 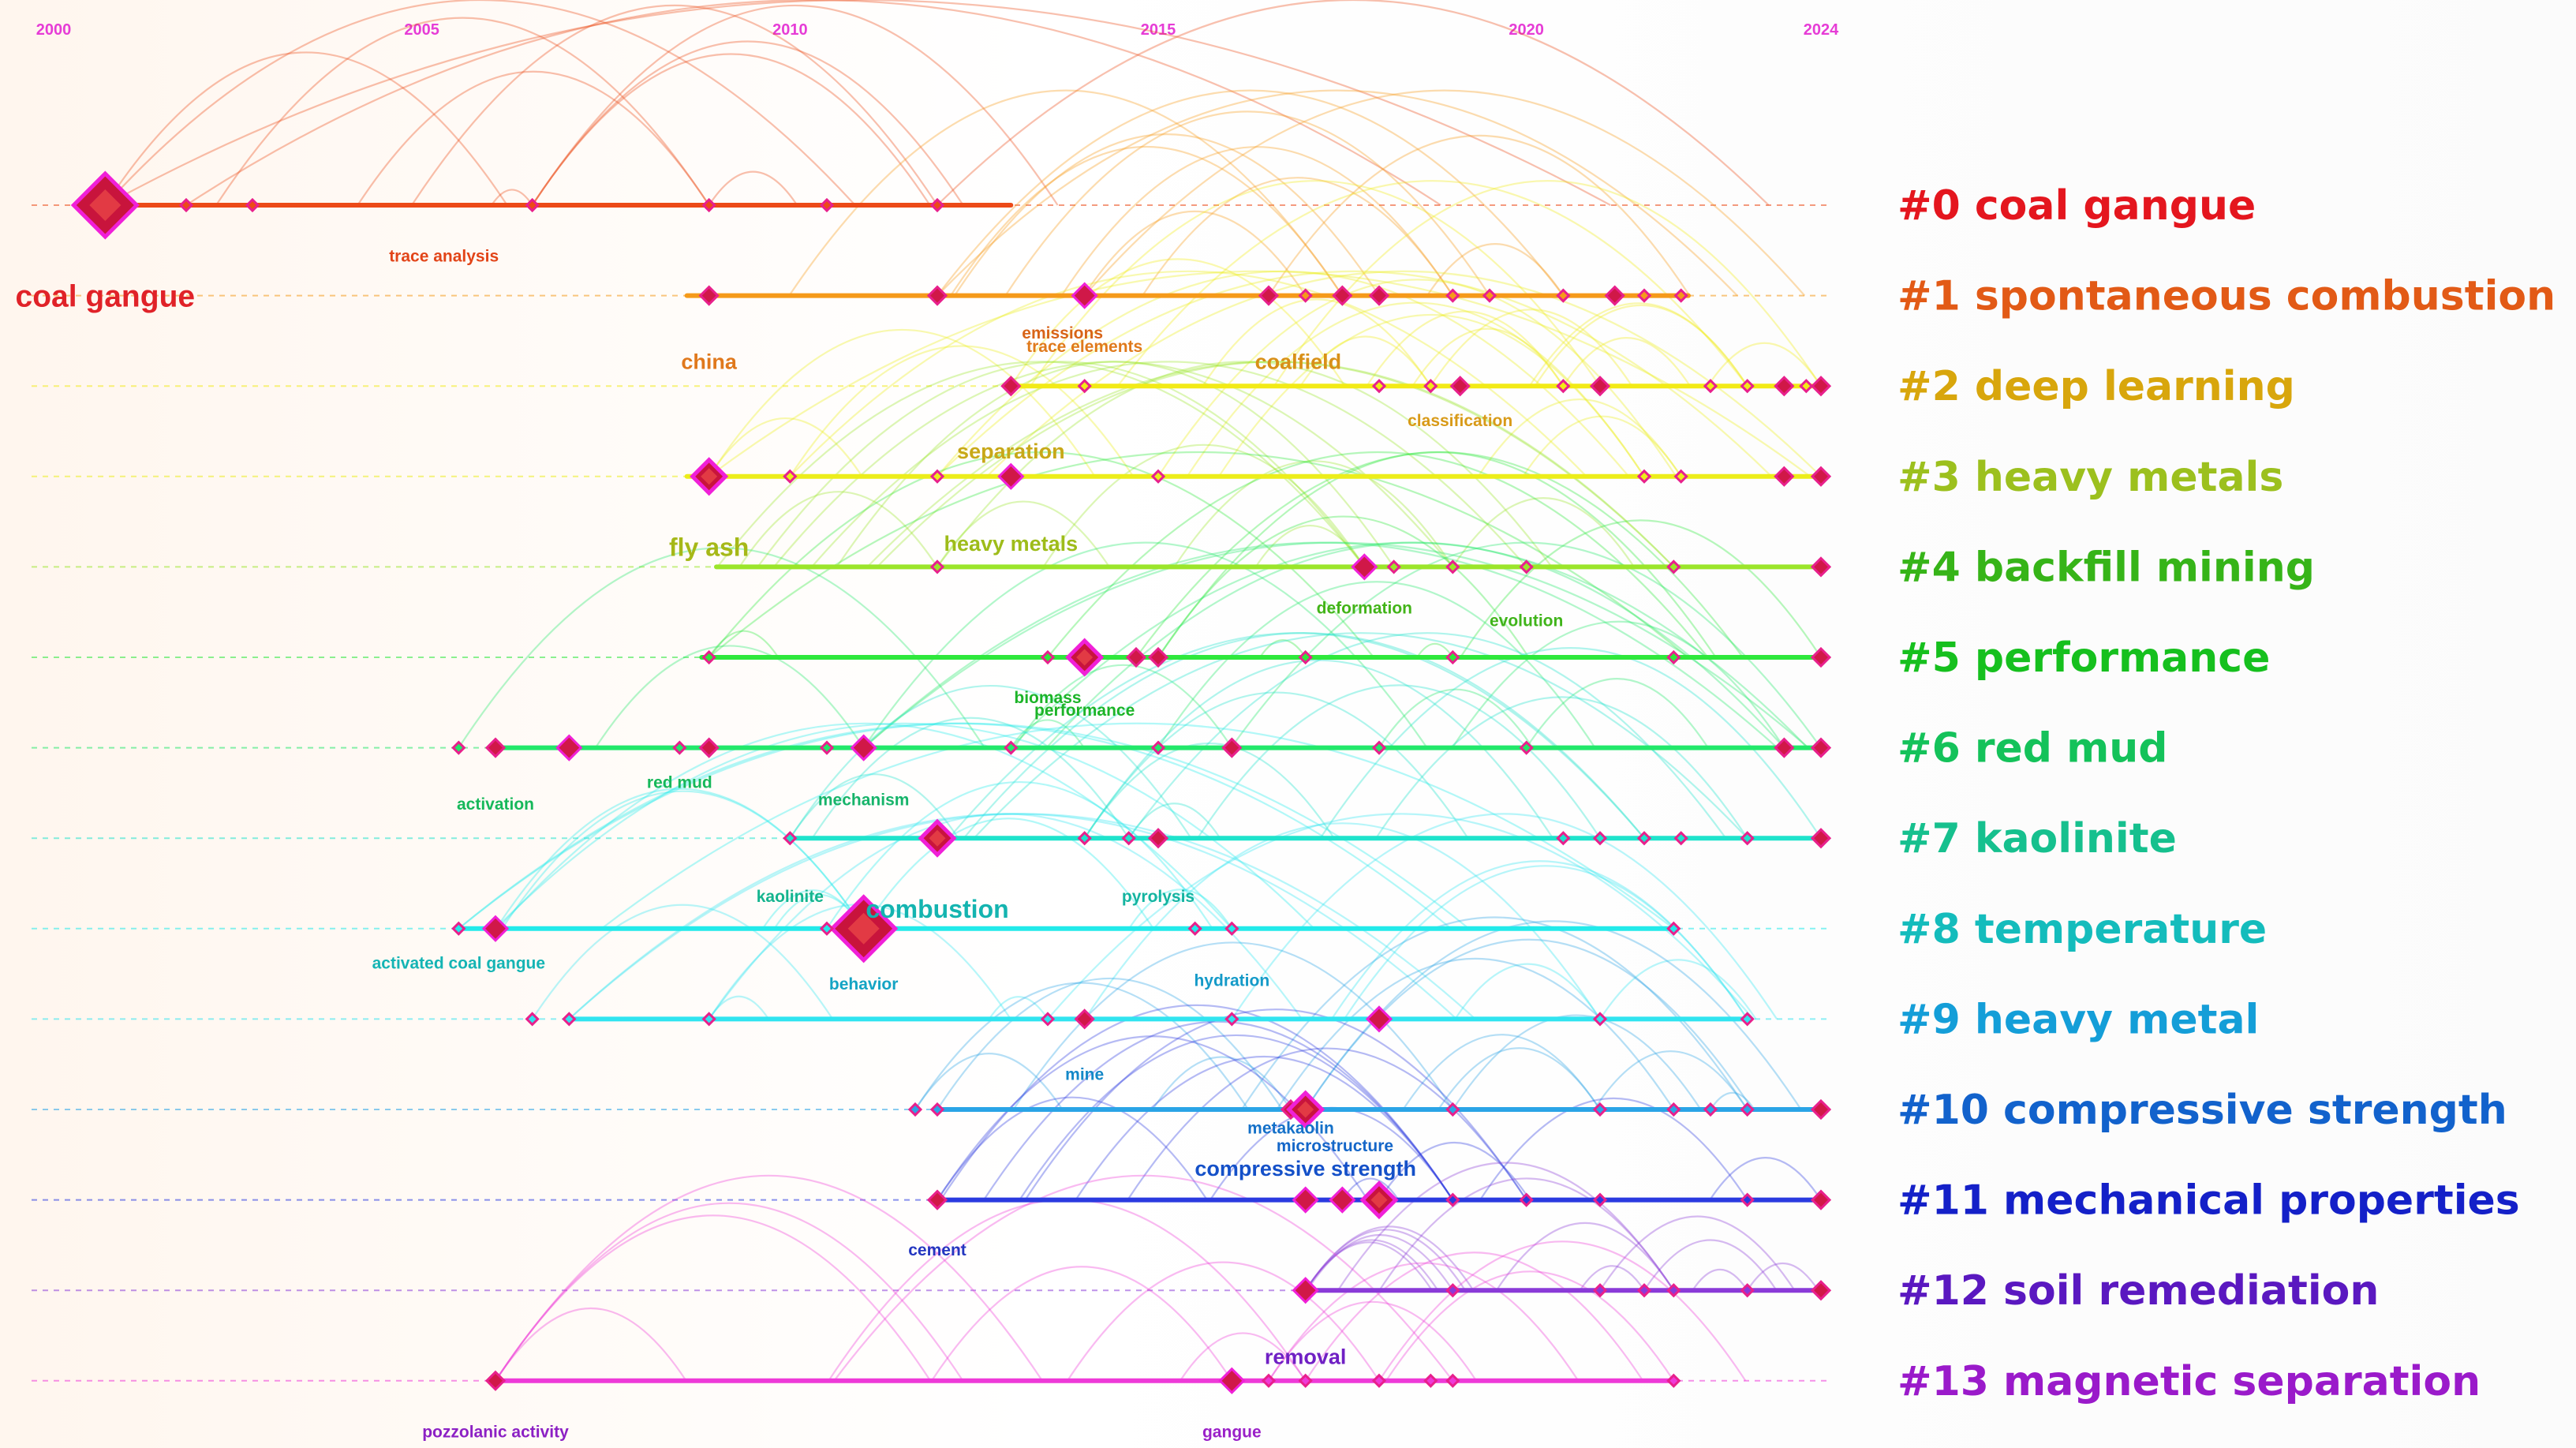 What do you see at coordinates (2189, 1381) in the screenshot?
I see `cluster-label: #13 magnetic separation` at bounding box center [2189, 1381].